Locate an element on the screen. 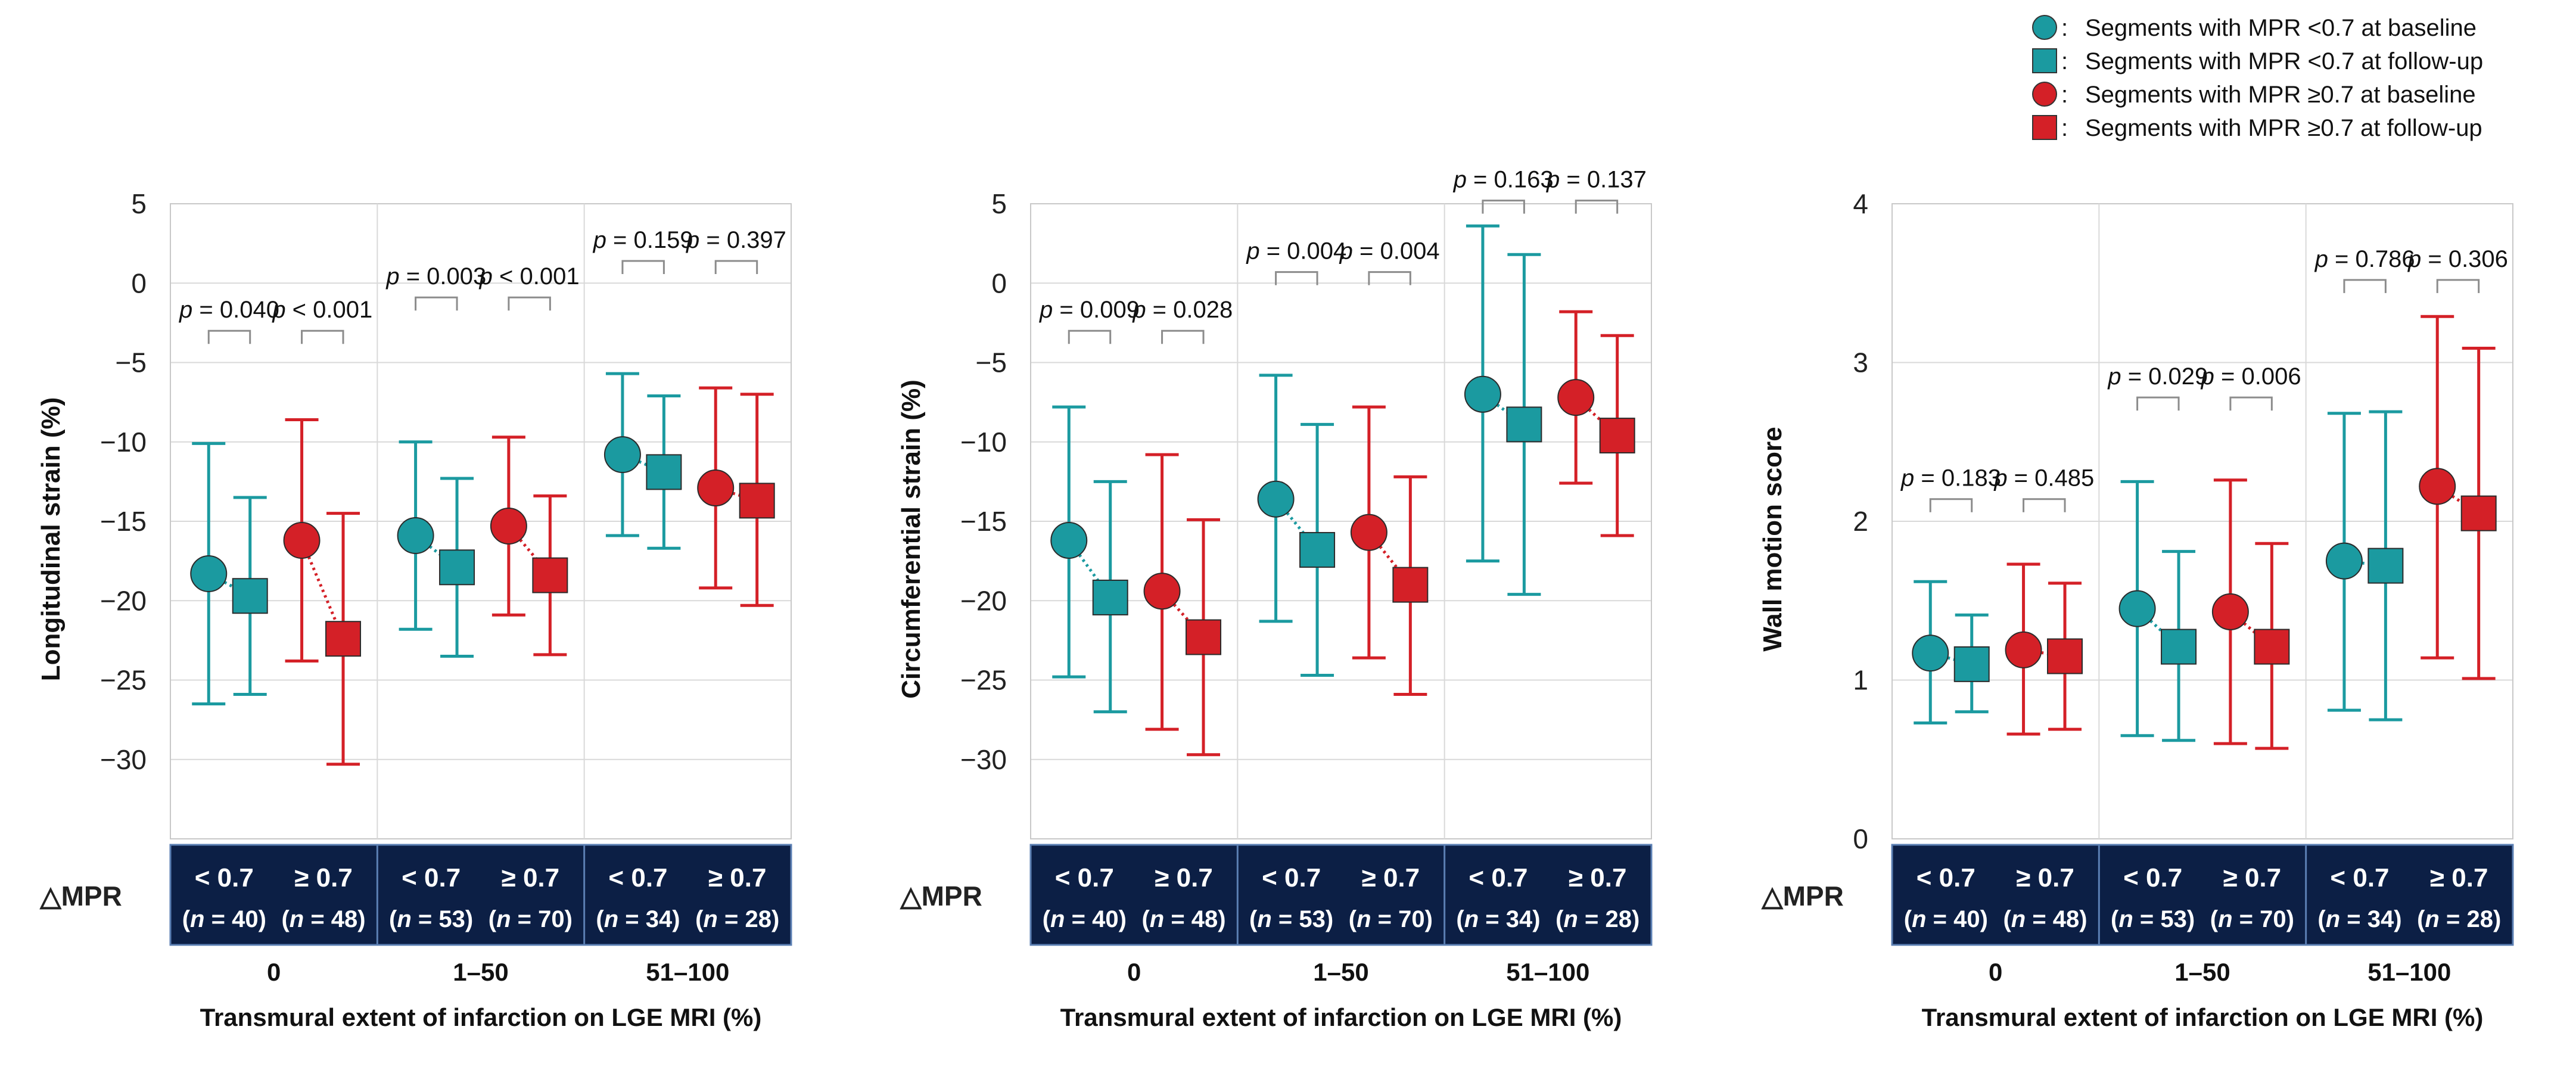 The width and height of the screenshot is (2576, 1070). p-value-label: p = 0.159 is located at coordinates (643, 240).